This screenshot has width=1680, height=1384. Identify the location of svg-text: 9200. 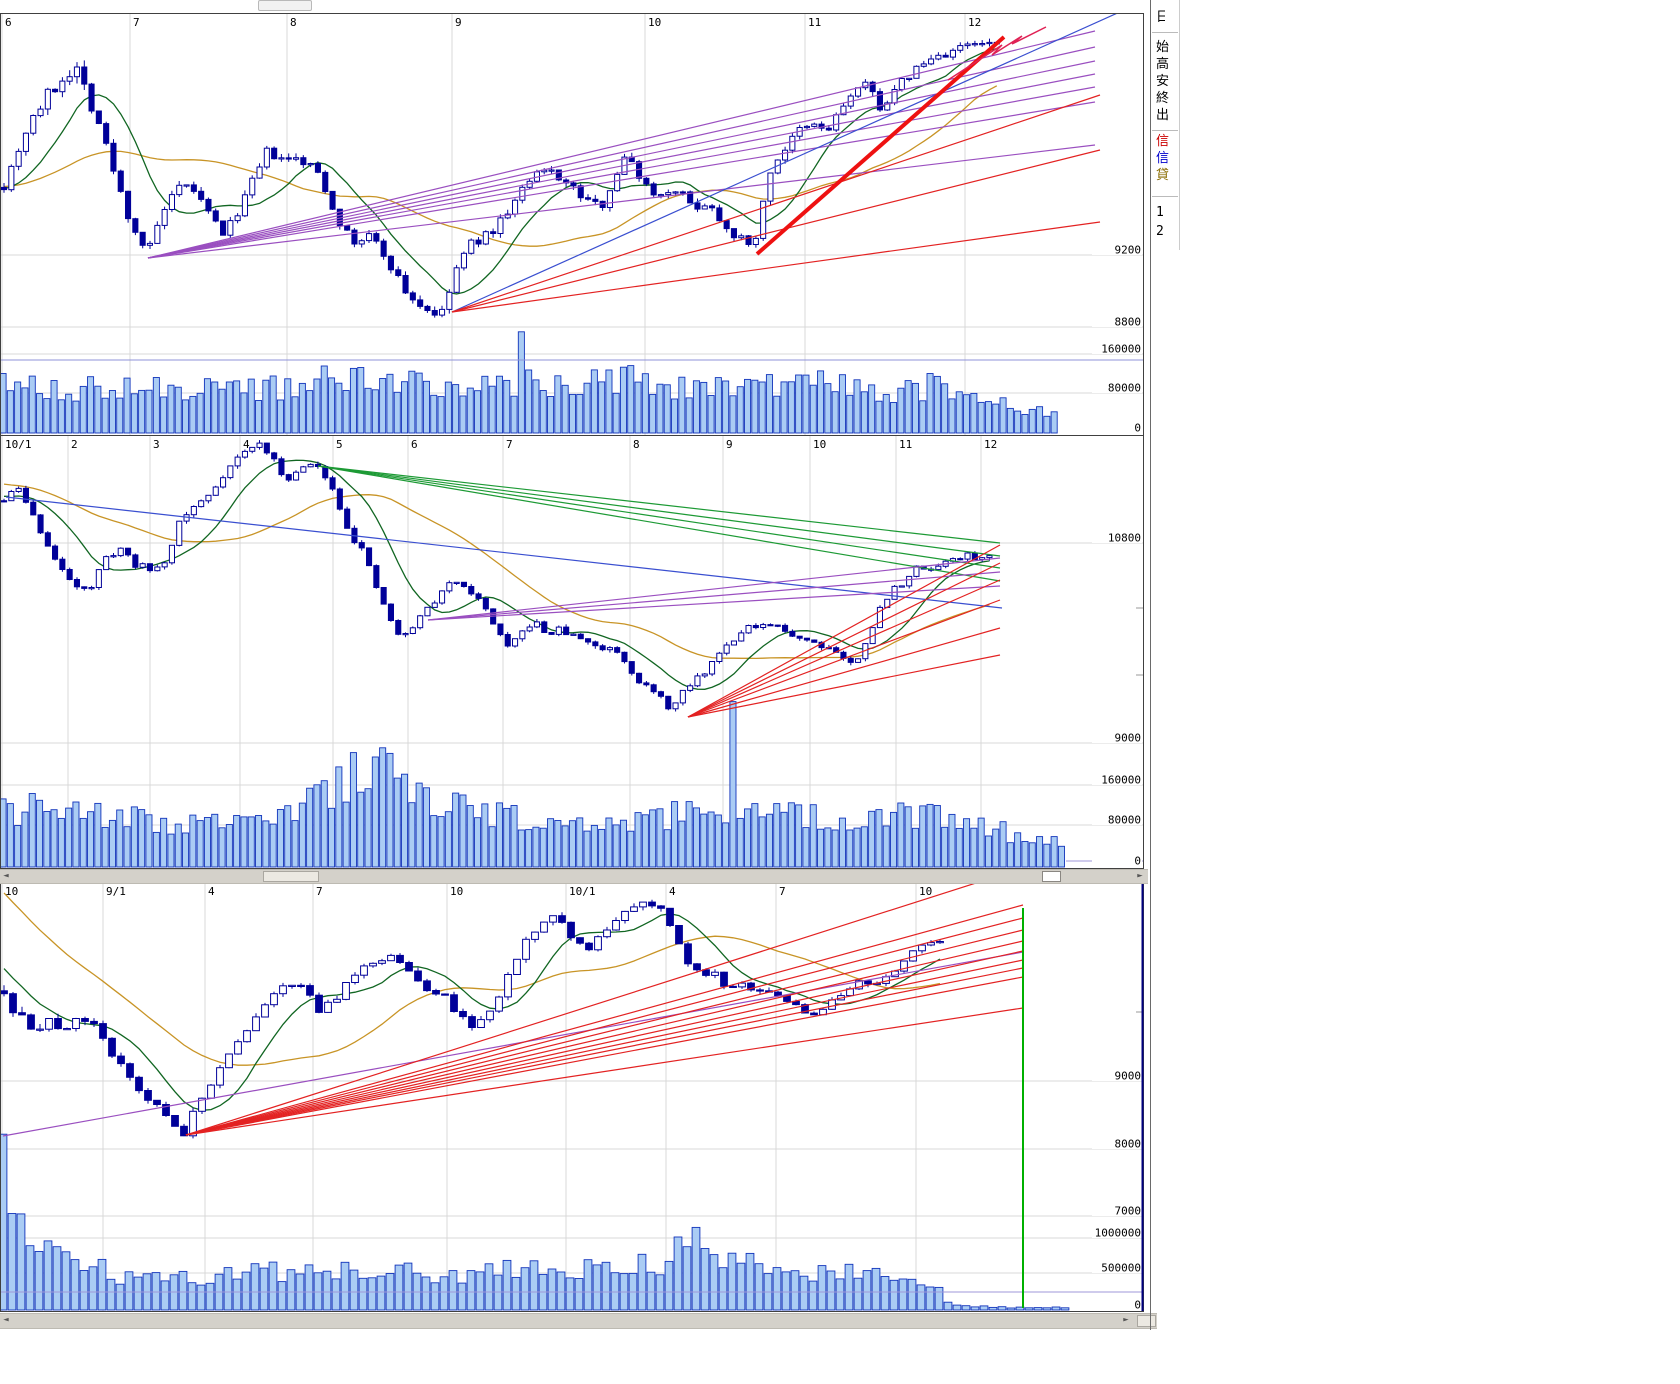
(1128, 250).